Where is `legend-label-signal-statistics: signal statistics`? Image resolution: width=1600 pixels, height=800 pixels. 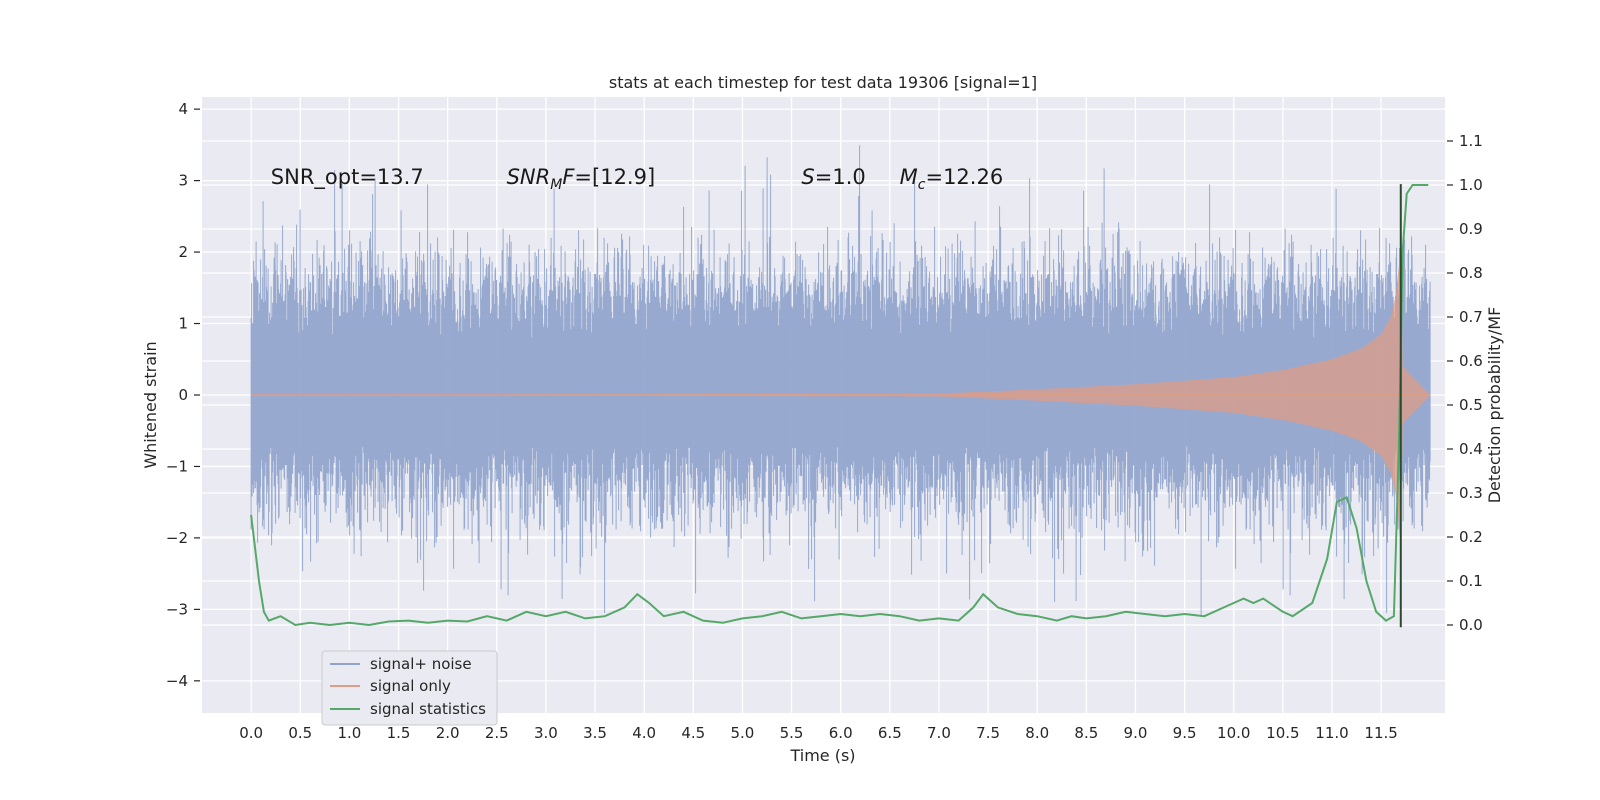
legend-label-signal-statistics: signal statistics is located at coordinates (428, 709).